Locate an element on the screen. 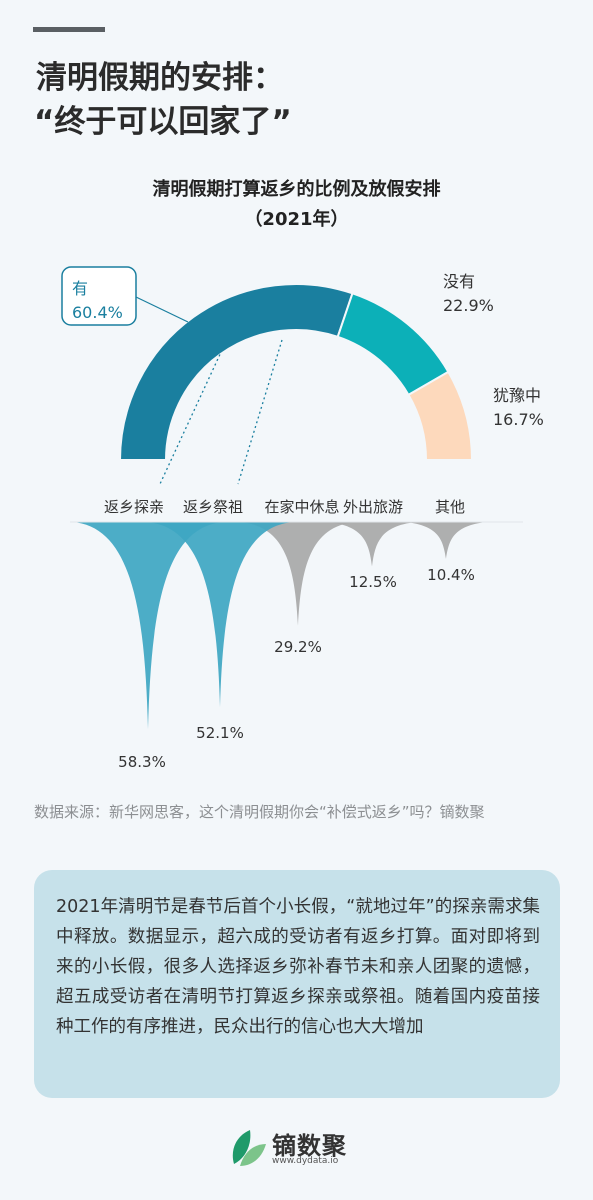 This screenshot has height=1200, width=593. spike-category-label: 外出旅游 is located at coordinates (373, 507).